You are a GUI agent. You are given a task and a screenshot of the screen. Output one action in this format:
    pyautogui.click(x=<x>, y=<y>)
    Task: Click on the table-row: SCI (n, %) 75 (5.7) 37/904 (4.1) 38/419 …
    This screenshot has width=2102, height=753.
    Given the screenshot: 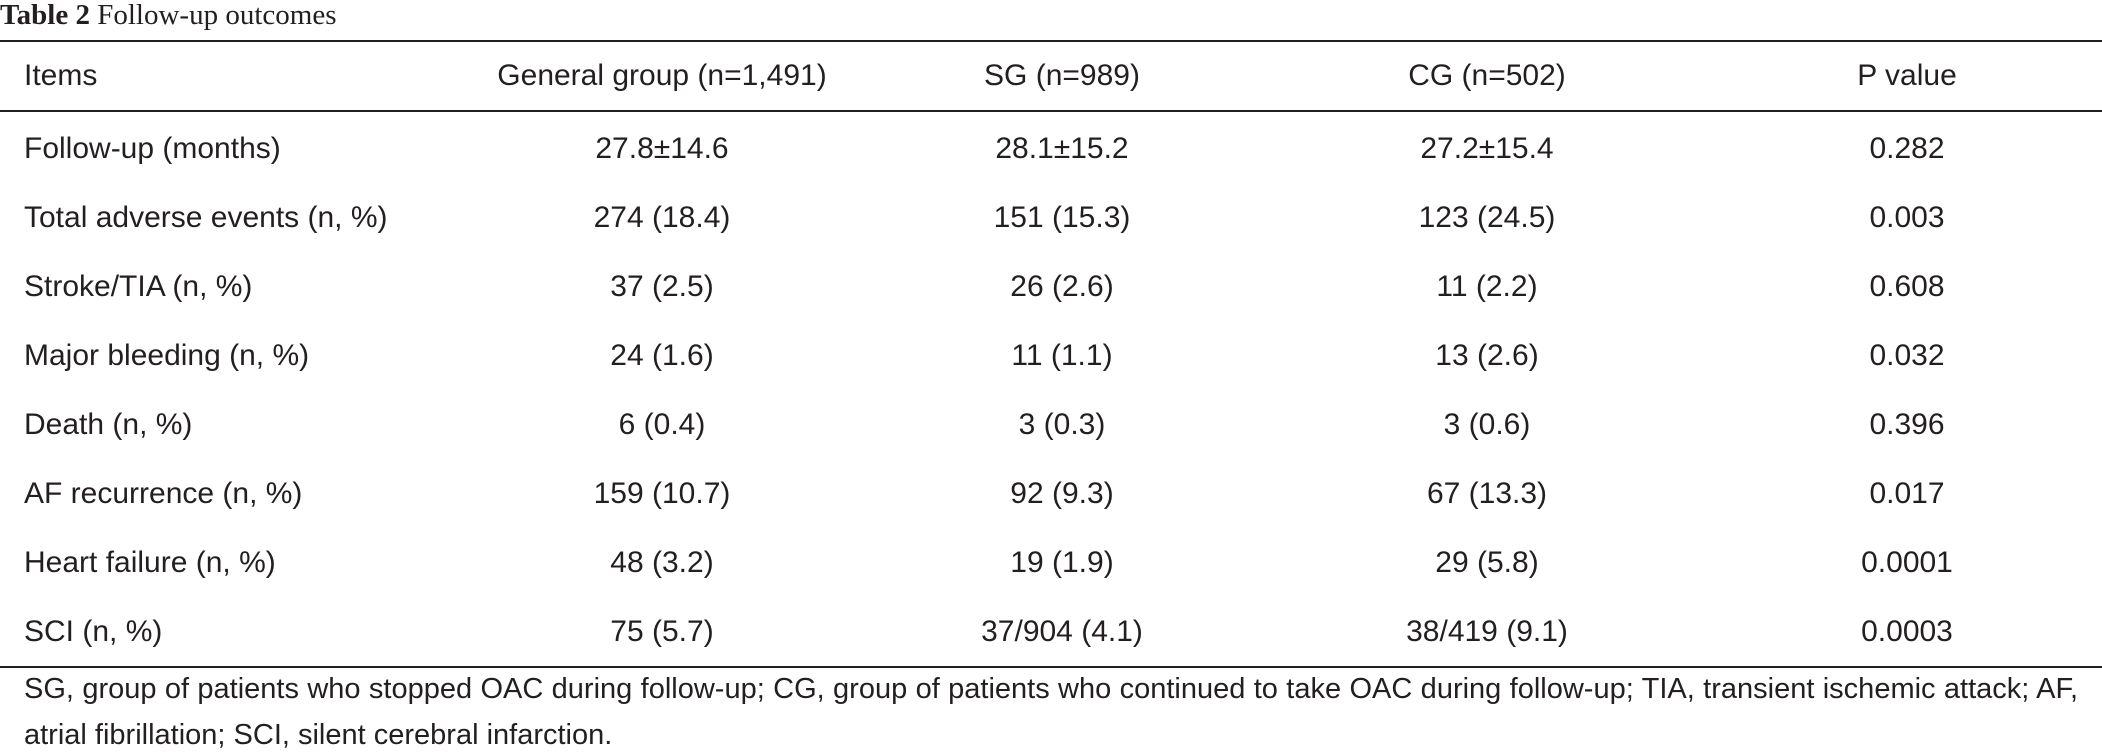 What is the action you would take?
    pyautogui.click(x=1051, y=632)
    